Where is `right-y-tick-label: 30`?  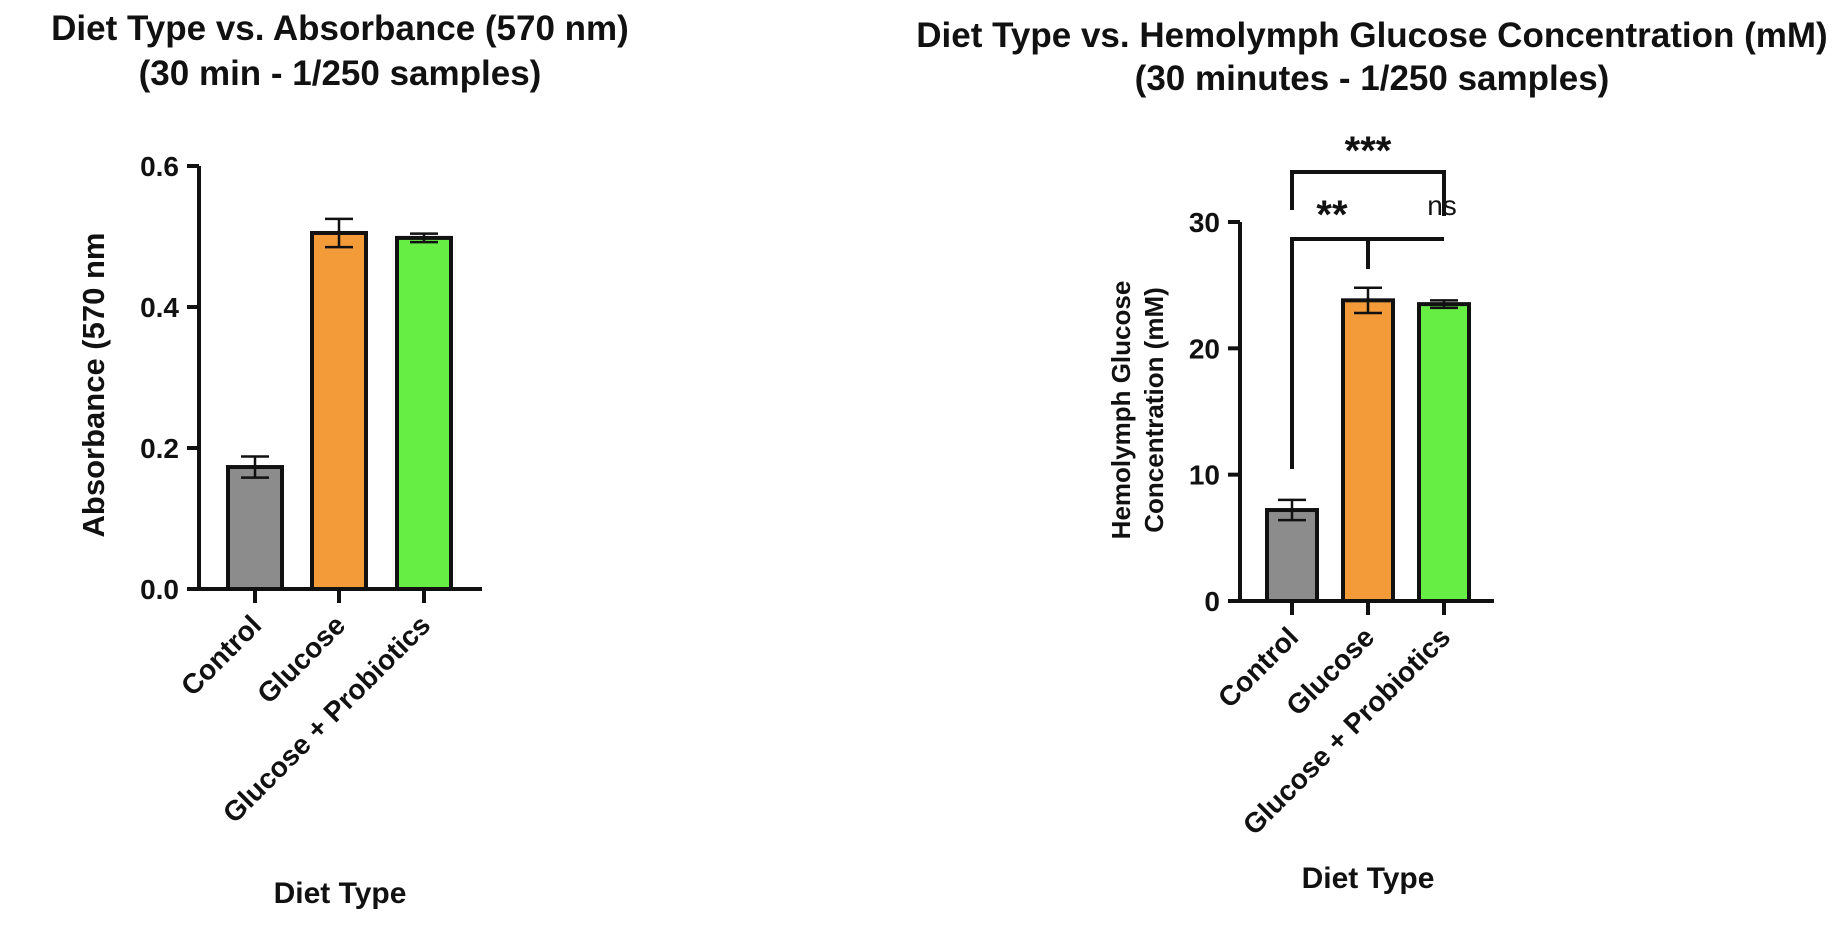 right-y-tick-label: 30 is located at coordinates (1204, 222).